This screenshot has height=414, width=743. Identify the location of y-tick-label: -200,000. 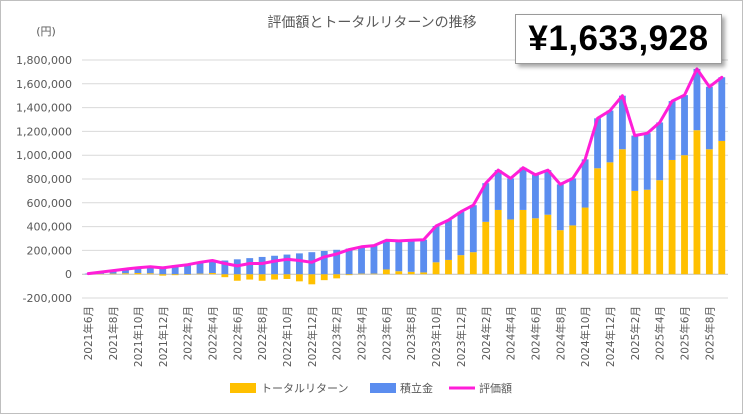
(47, 298).